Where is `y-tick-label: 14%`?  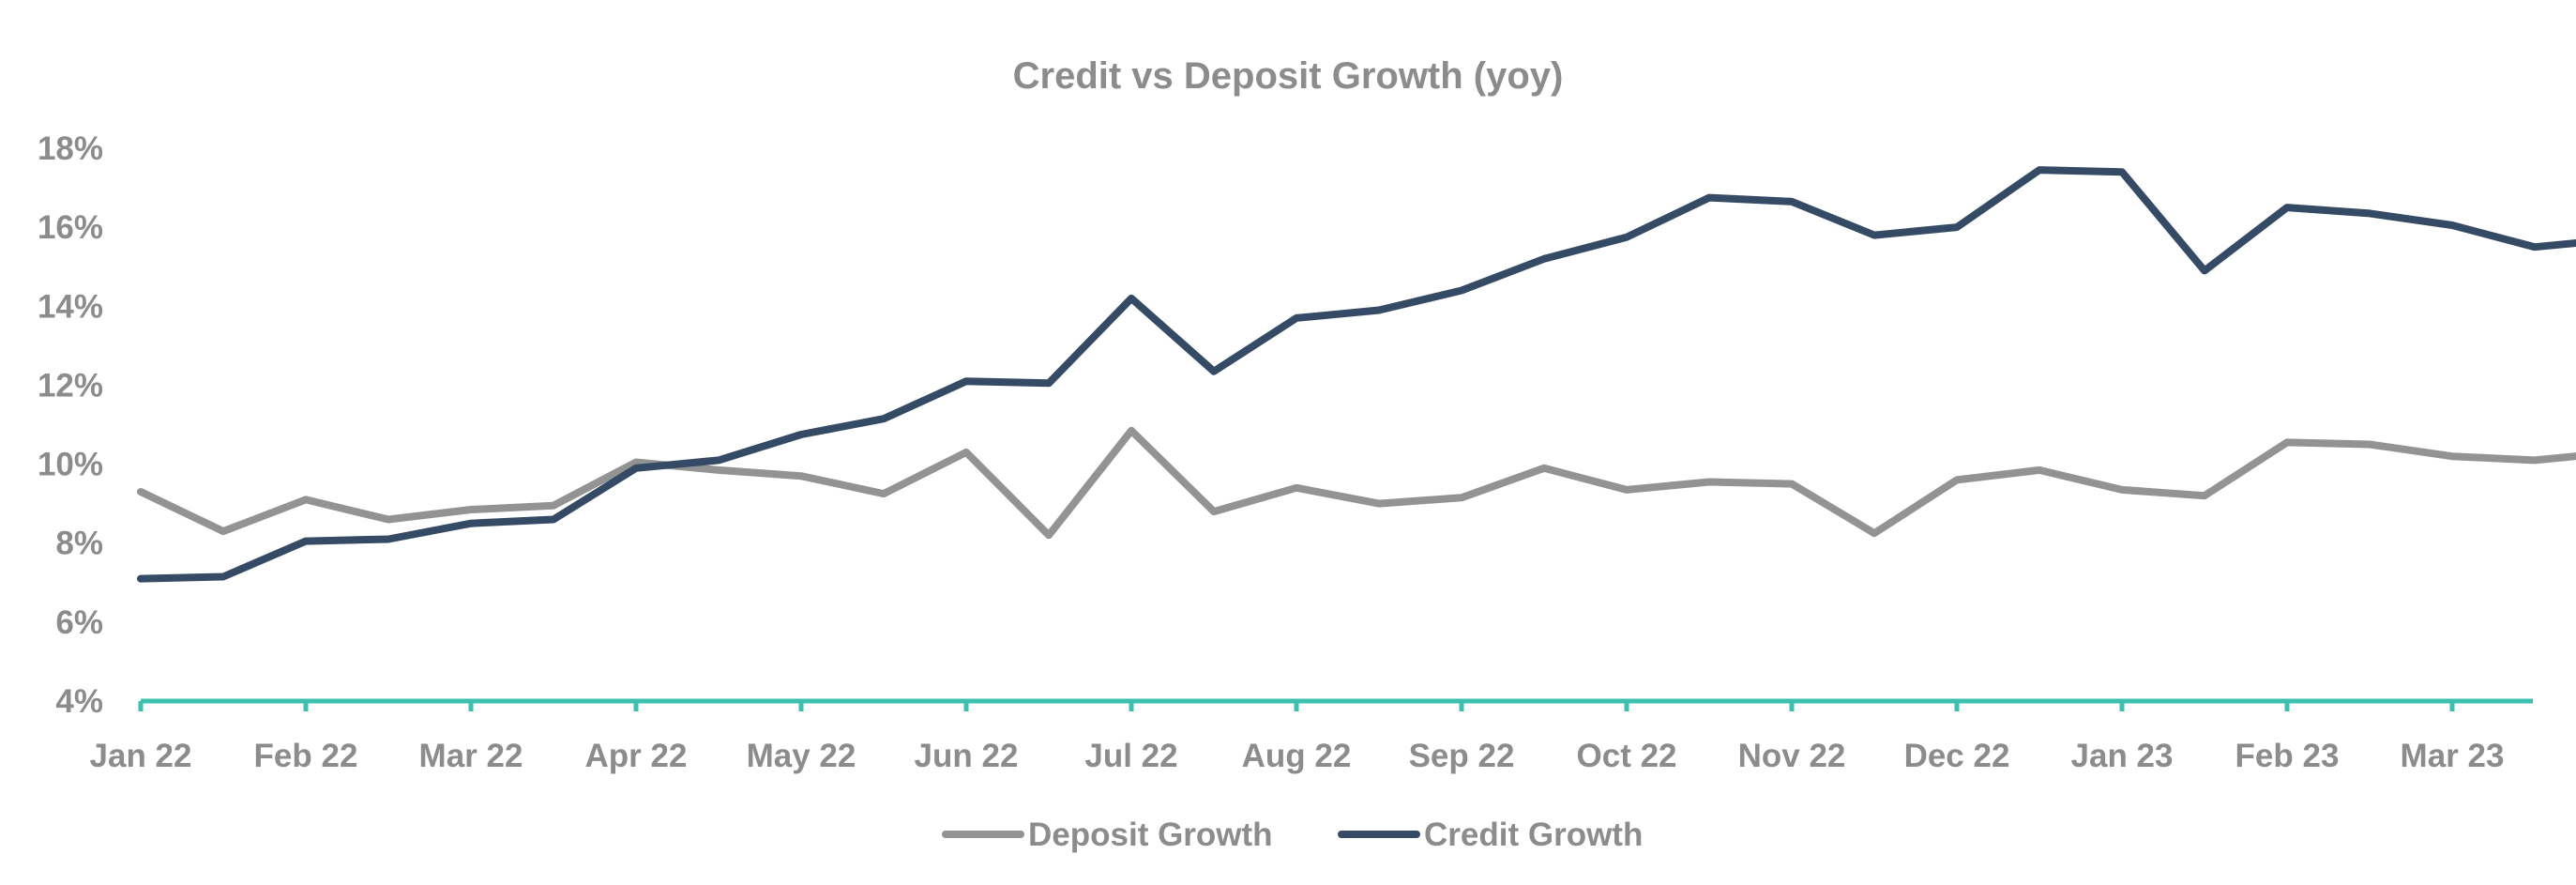 y-tick-label: 14% is located at coordinates (70, 306).